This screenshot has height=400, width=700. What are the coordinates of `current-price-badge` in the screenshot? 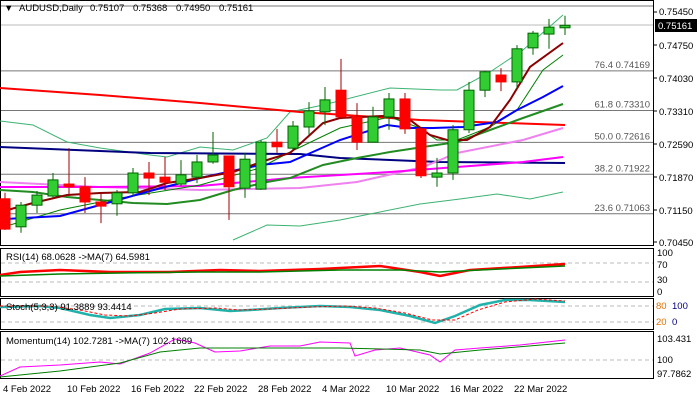 It's located at (676, 25).